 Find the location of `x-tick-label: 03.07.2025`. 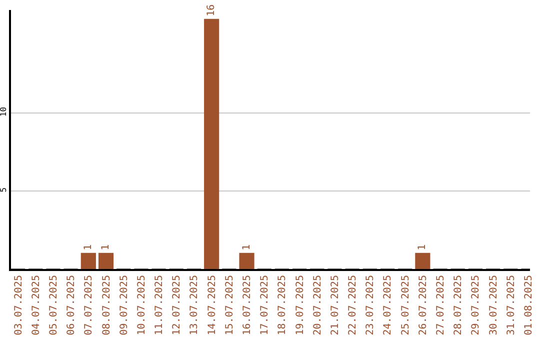

x-tick-label: 03.07.2025 is located at coordinates (18, 305).